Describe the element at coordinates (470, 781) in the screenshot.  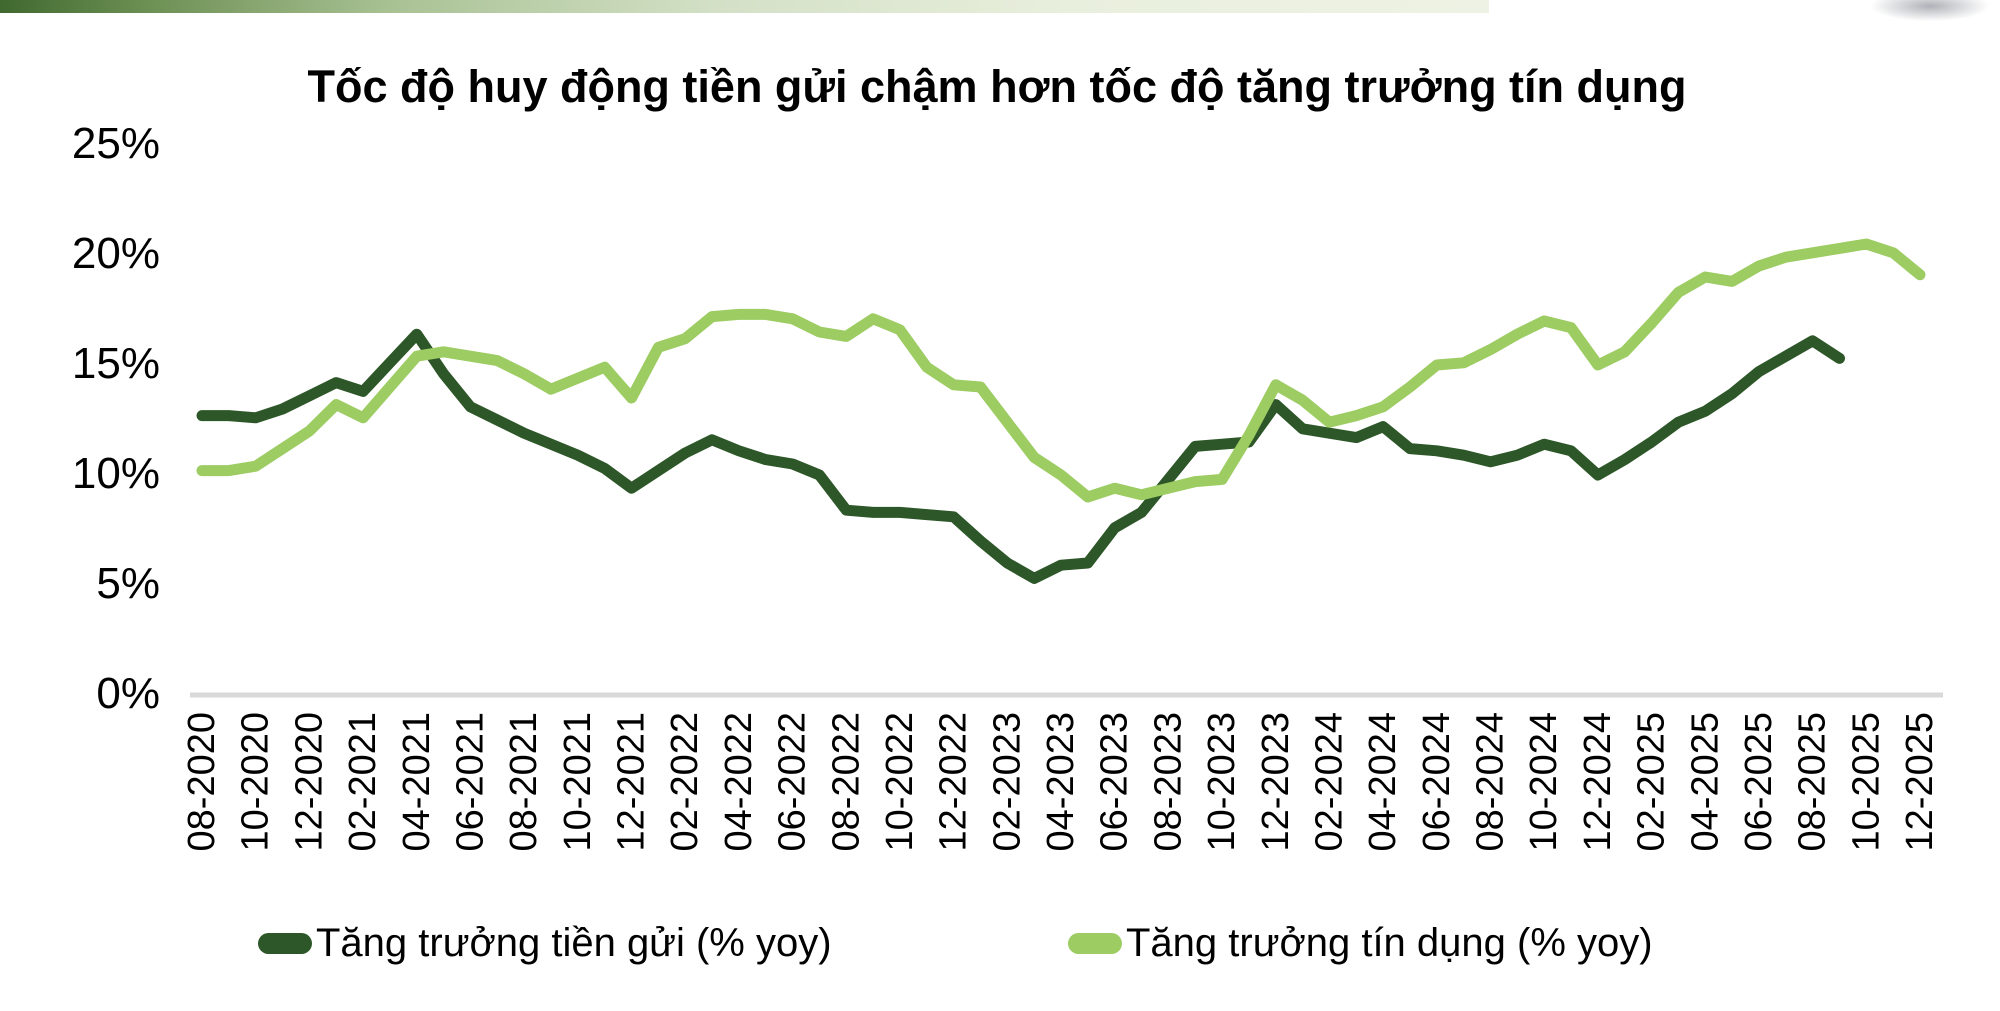
I see `x-axis-label: 06-2021` at that location.